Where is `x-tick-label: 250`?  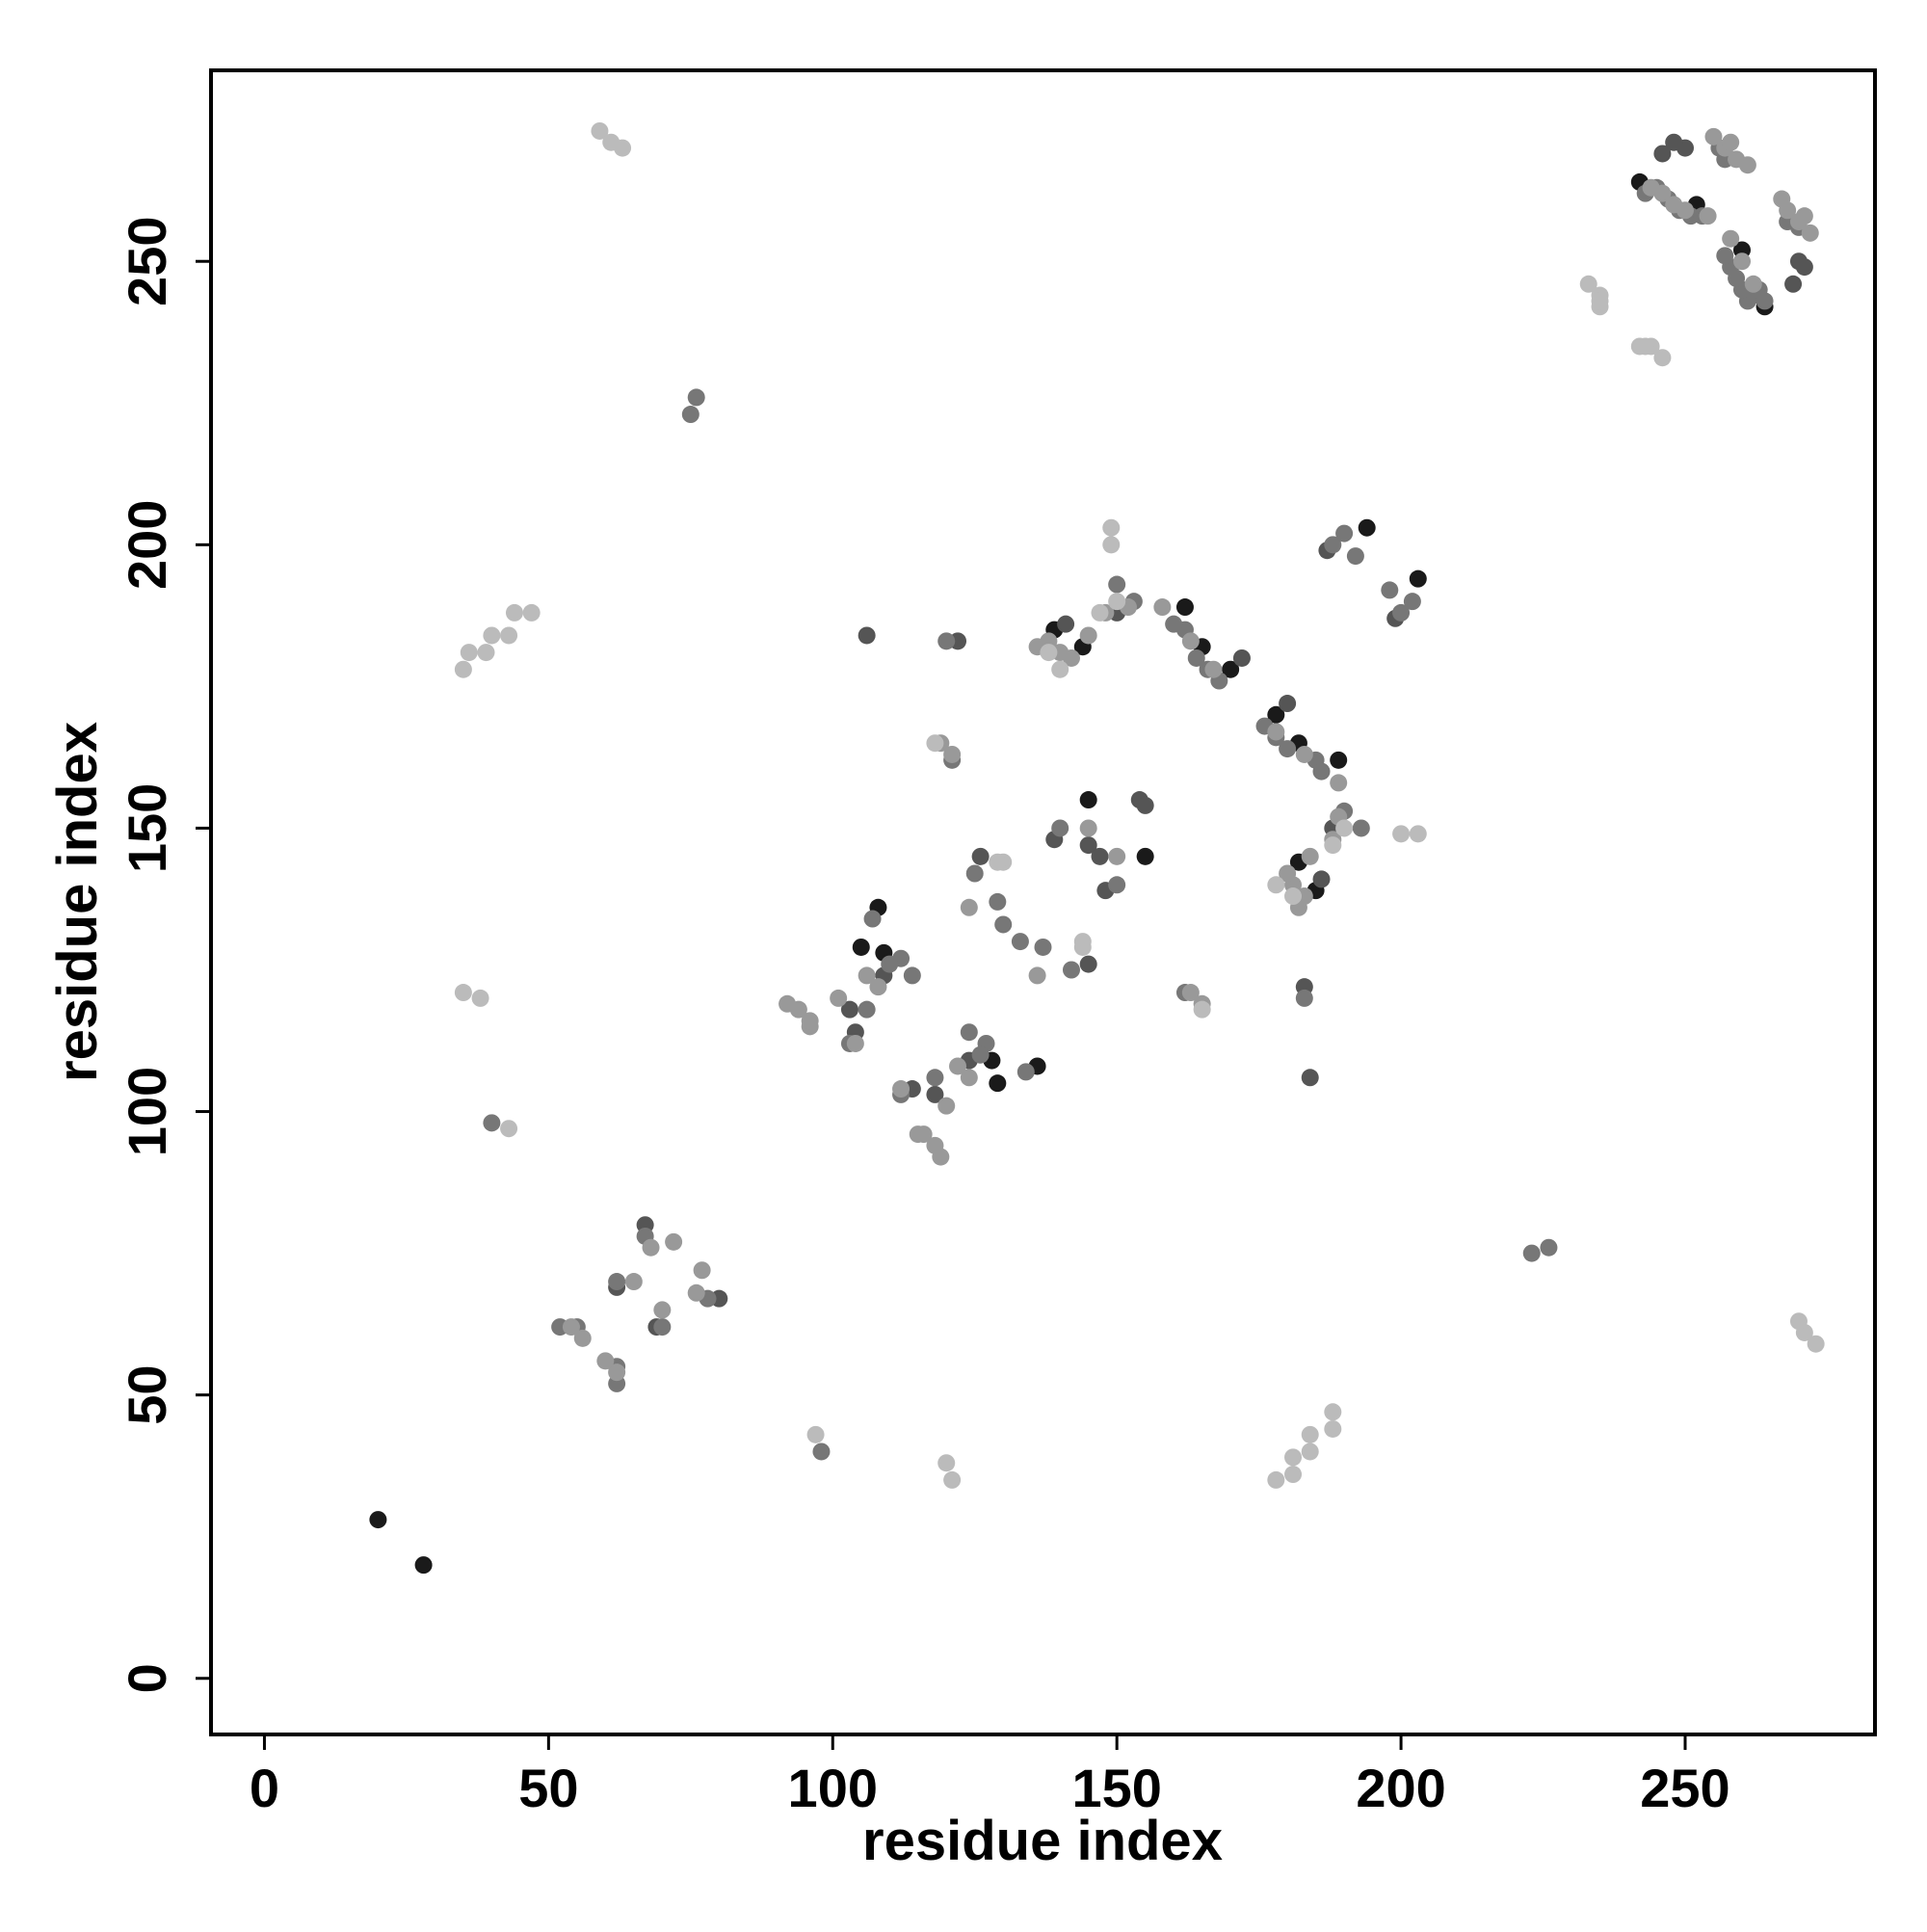 x-tick-label: 250 is located at coordinates (1684, 1788).